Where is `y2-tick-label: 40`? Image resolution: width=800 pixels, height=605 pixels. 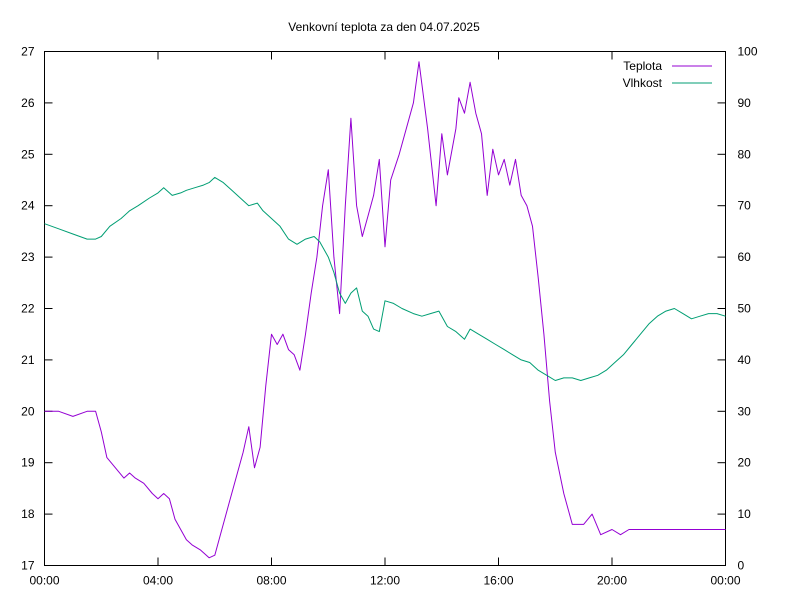
y2-tick-label: 40 is located at coordinates (745, 360).